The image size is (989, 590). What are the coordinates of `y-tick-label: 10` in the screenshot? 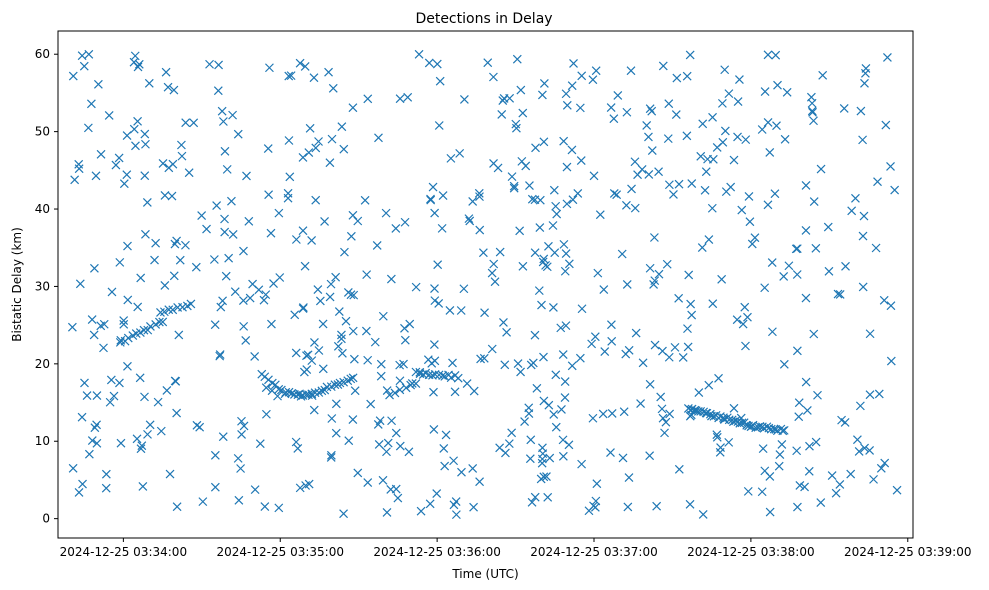 It's located at (42, 441).